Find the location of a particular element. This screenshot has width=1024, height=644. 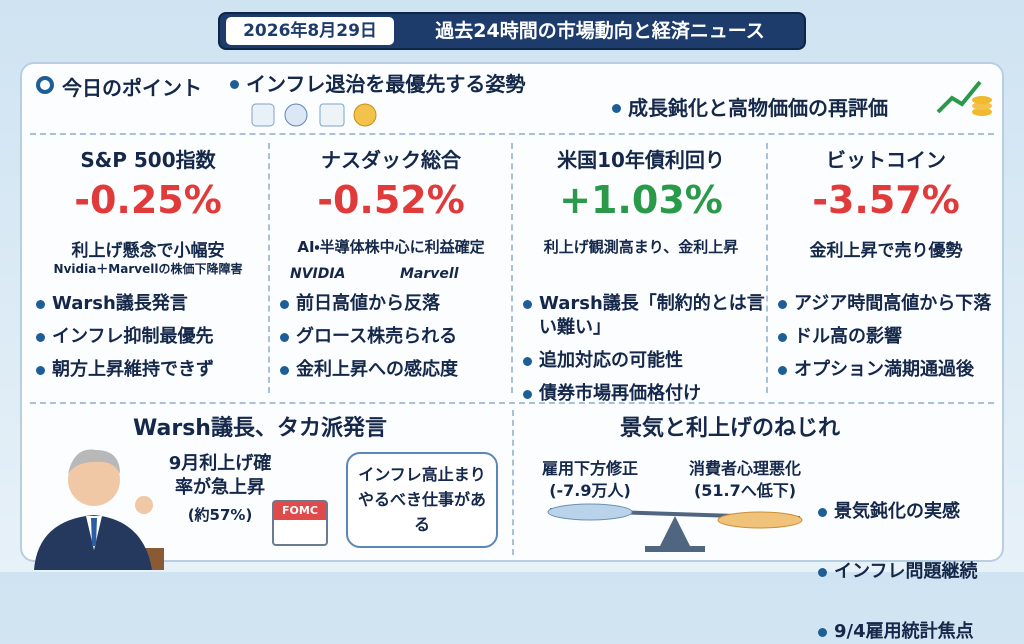

quote-bubble: インフレ高止まりやるべき仕事がある is located at coordinates (422, 500).